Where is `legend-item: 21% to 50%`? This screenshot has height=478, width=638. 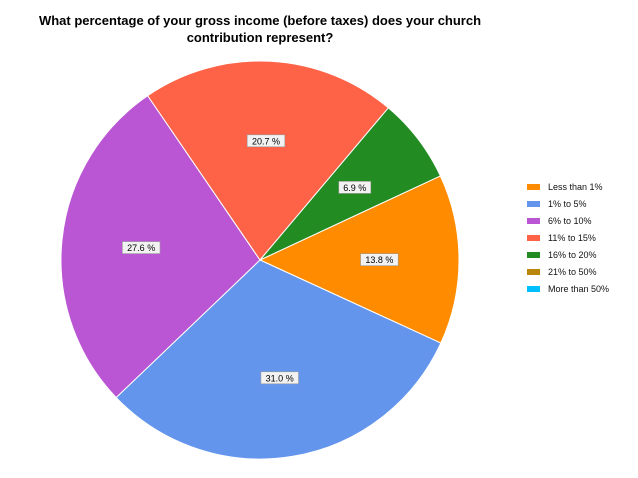
legend-item: 21% to 50% is located at coordinates (568, 271).